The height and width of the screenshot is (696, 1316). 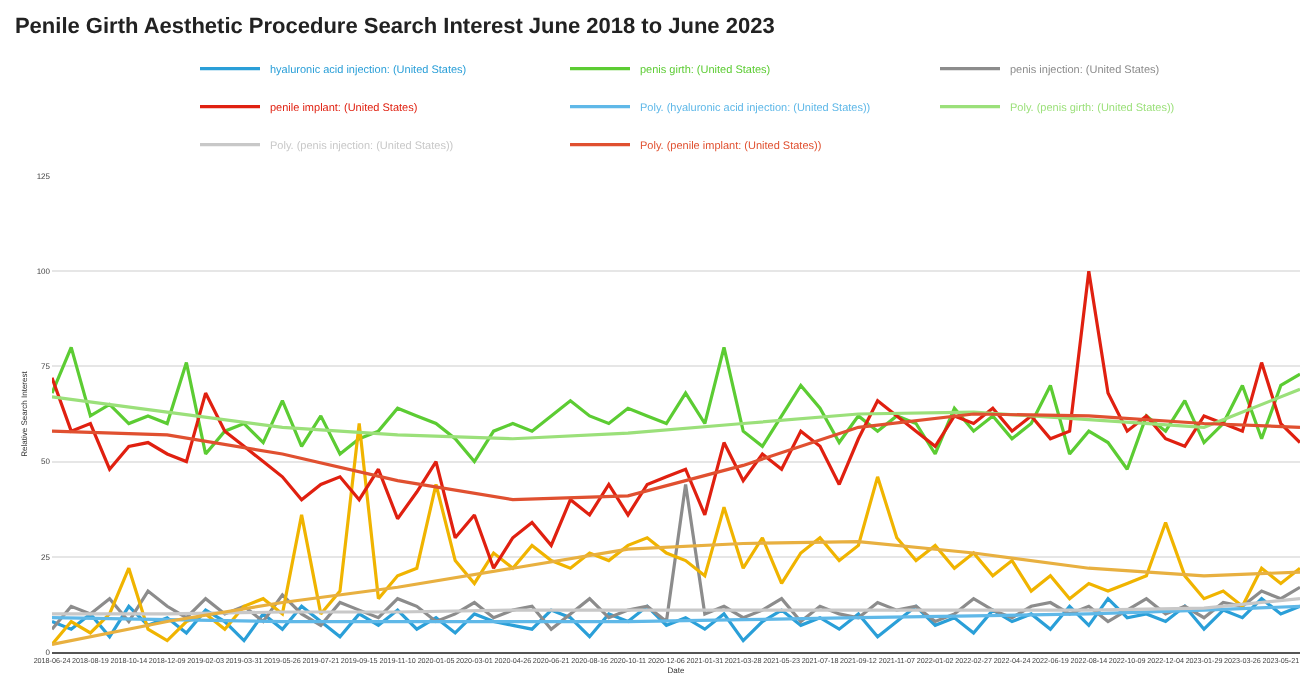 What do you see at coordinates (394, 26) in the screenshot?
I see `chart-title: Penile Girth Aesthetic Procedure Search Interest June 2018 to June 2023` at bounding box center [394, 26].